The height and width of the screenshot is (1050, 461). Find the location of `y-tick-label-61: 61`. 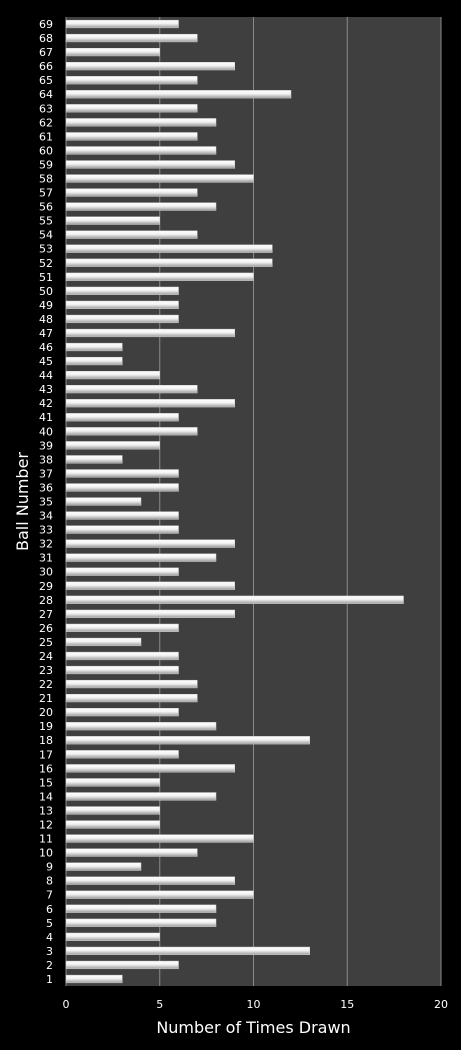

y-tick-label-61: 61 is located at coordinates (46, 136).